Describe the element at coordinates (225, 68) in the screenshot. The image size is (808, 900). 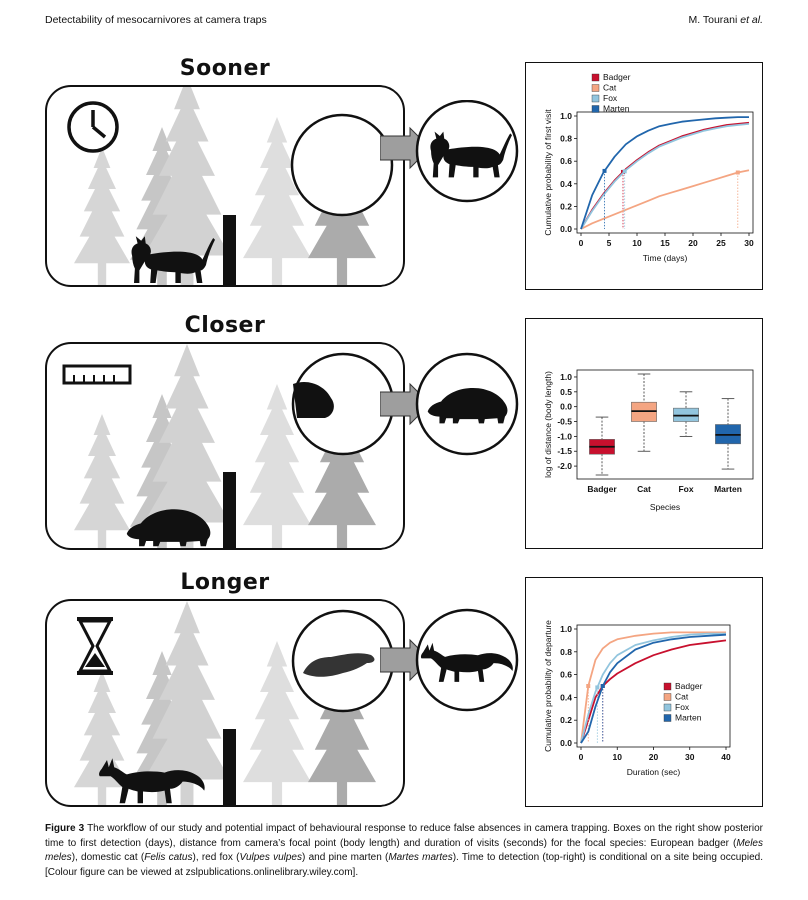
I see `panel-title-sooner: Sooner` at that location.